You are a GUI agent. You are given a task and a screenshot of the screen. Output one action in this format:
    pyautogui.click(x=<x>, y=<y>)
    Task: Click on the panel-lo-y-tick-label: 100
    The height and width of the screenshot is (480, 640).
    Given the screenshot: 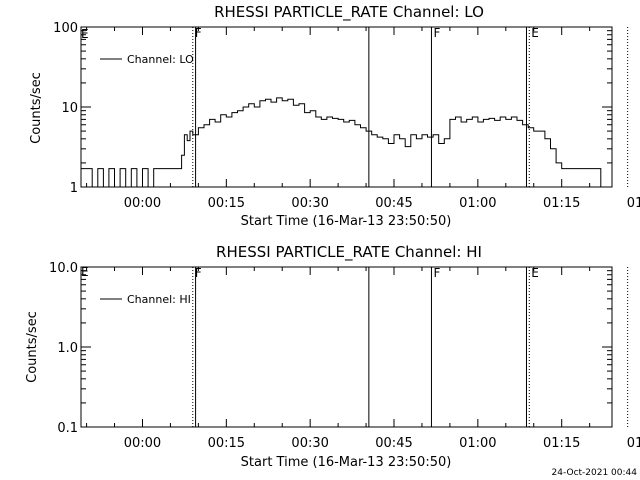 What is the action you would take?
    pyautogui.click(x=65, y=28)
    